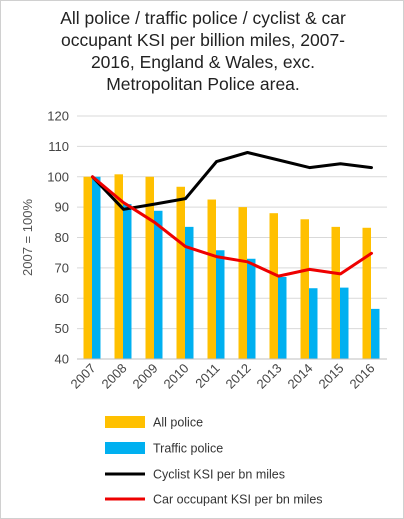  What do you see at coordinates (62, 267) in the screenshot?
I see `y-tick-label: 70` at bounding box center [62, 267].